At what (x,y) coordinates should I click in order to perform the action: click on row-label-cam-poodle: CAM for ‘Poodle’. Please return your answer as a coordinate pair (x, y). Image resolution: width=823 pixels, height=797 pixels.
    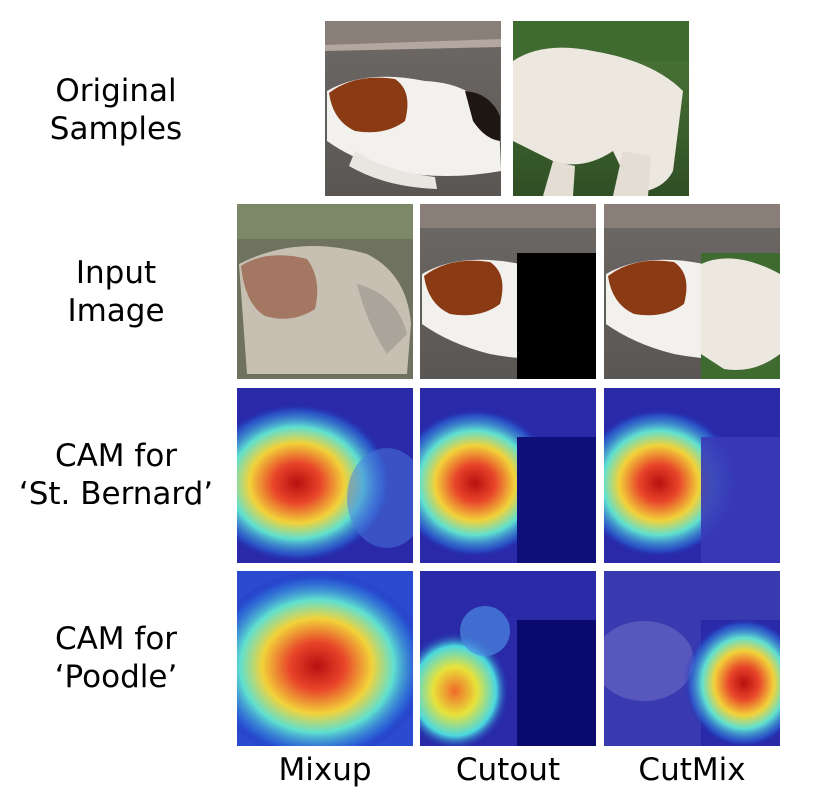
    Looking at the image, I should click on (116, 658).